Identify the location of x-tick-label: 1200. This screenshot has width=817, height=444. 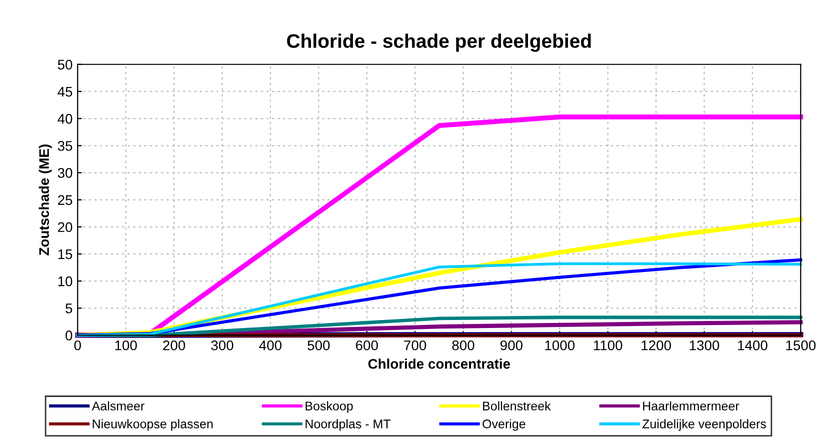
(656, 345).